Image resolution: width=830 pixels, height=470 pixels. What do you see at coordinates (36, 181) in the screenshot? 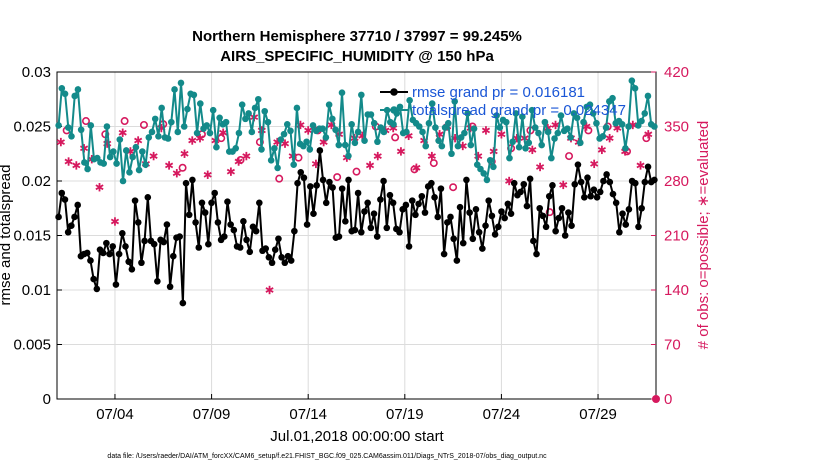
I see `y-tick-label: 0.02` at bounding box center [36, 181].